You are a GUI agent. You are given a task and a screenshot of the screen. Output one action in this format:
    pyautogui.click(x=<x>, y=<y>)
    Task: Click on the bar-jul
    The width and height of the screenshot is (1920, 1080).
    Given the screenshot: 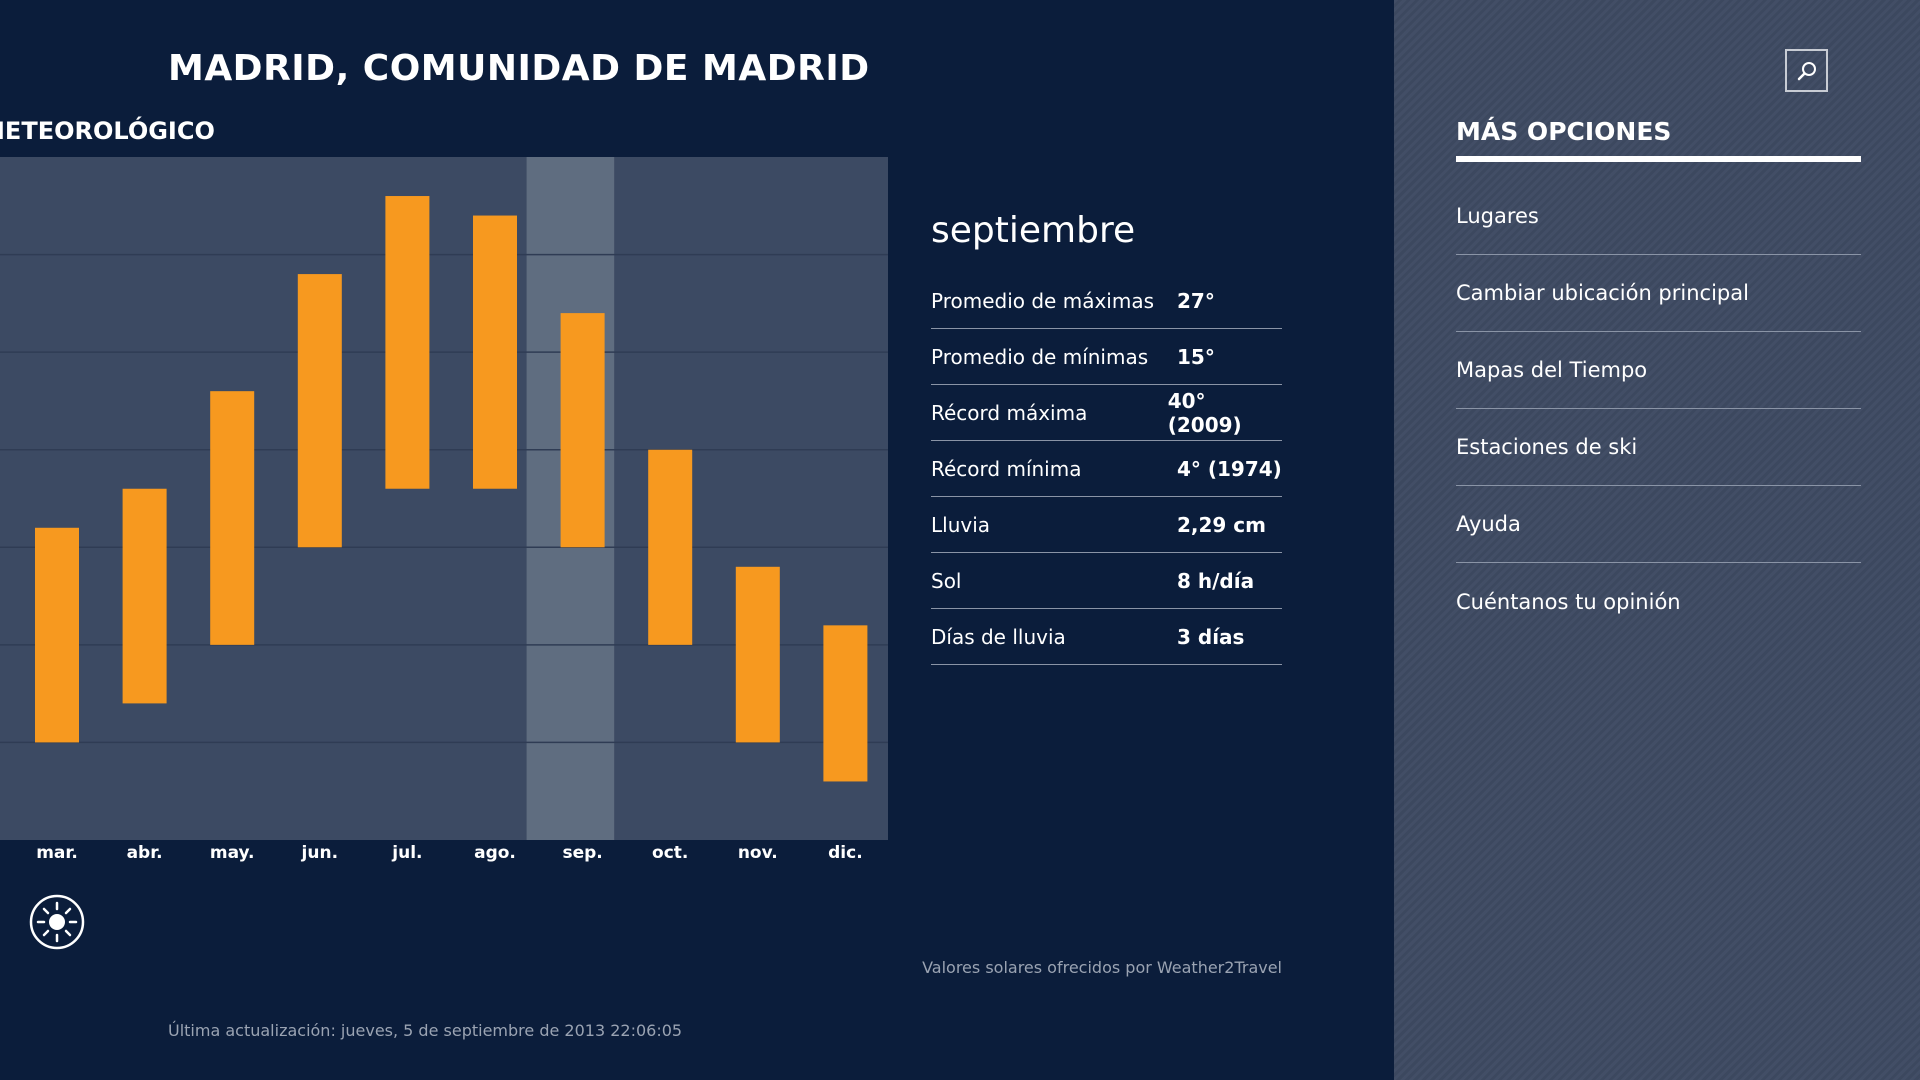 What is the action you would take?
    pyautogui.click(x=407, y=342)
    